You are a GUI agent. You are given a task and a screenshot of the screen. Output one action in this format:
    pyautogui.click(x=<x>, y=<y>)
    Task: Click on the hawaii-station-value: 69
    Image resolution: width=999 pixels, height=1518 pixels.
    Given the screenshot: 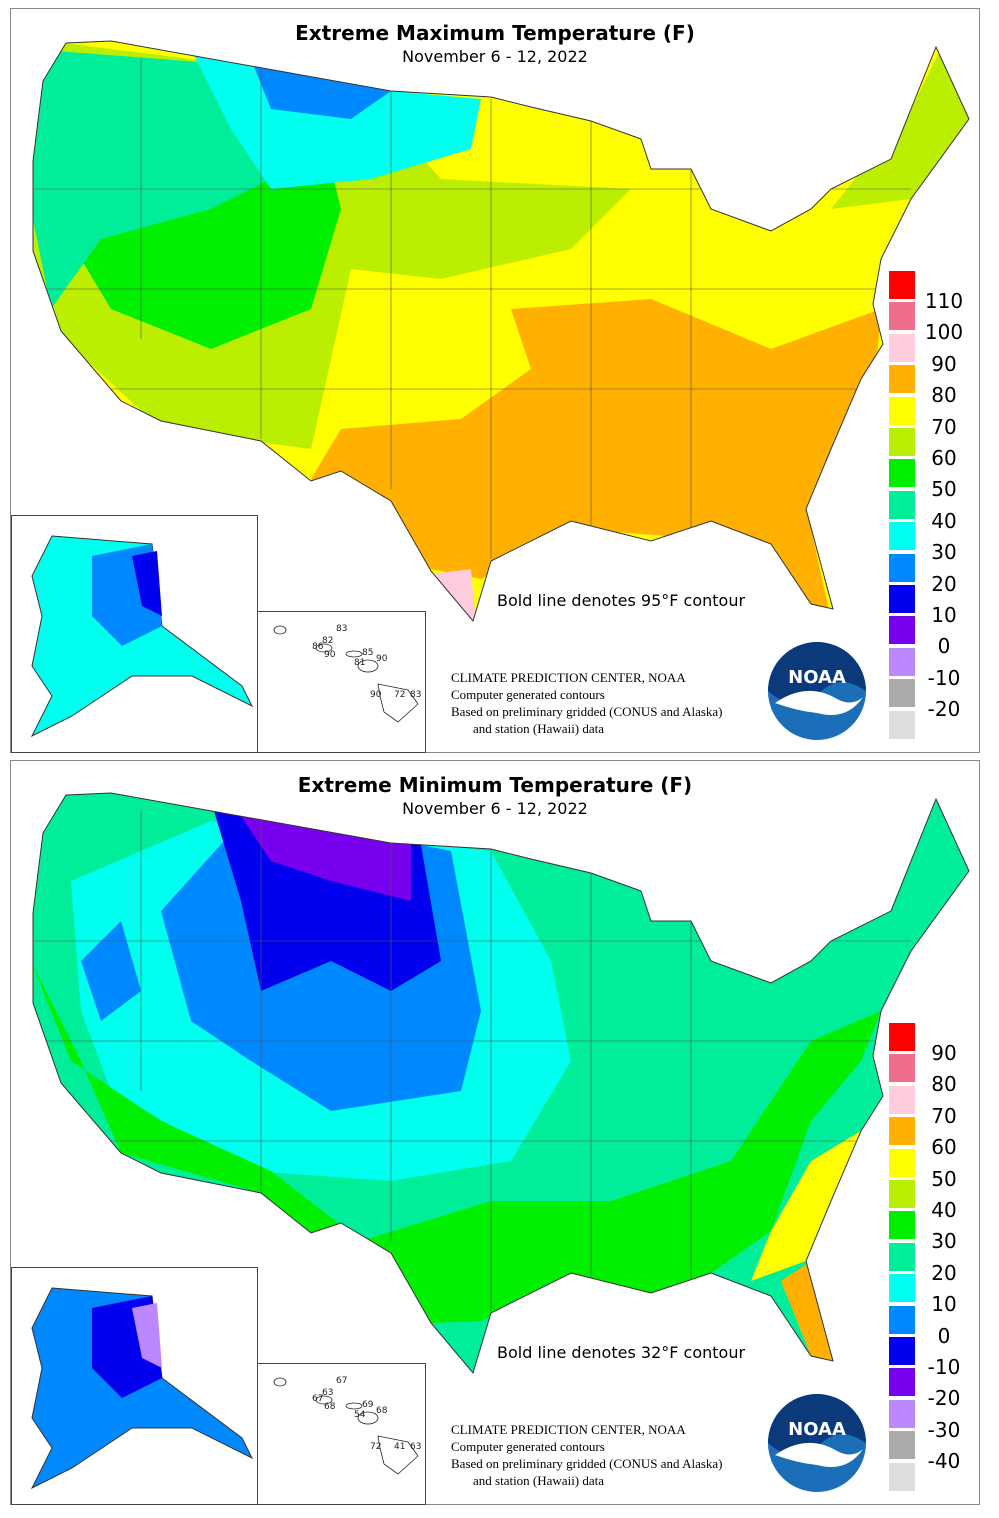 What is the action you would take?
    pyautogui.click(x=368, y=1405)
    